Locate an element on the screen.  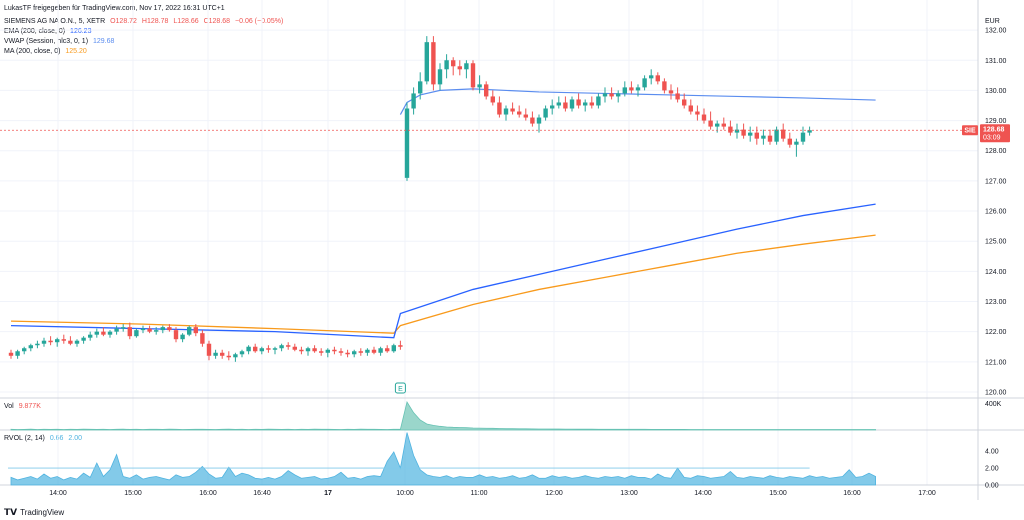
rvol-area is located at coordinates (443, 459).